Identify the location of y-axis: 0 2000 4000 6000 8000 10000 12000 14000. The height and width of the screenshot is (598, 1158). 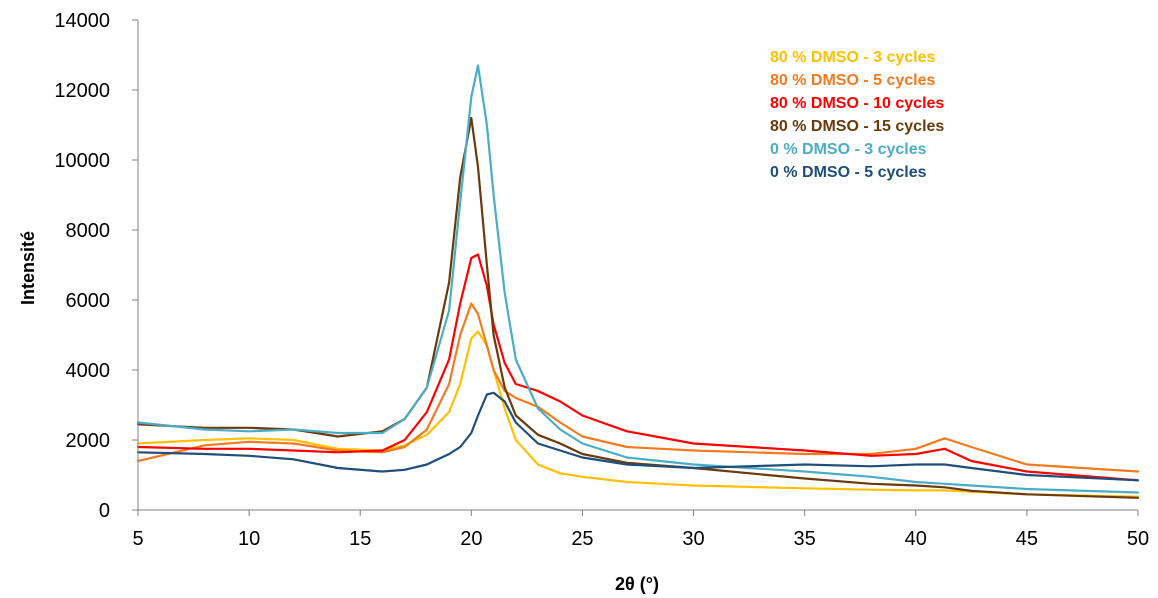
(96, 266).